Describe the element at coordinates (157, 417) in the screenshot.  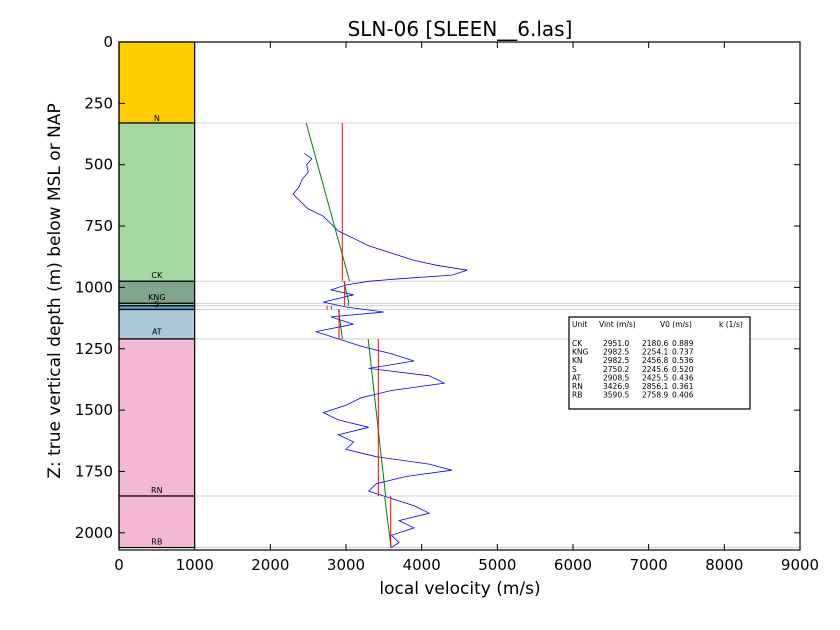
I see `unit-box-rn` at that location.